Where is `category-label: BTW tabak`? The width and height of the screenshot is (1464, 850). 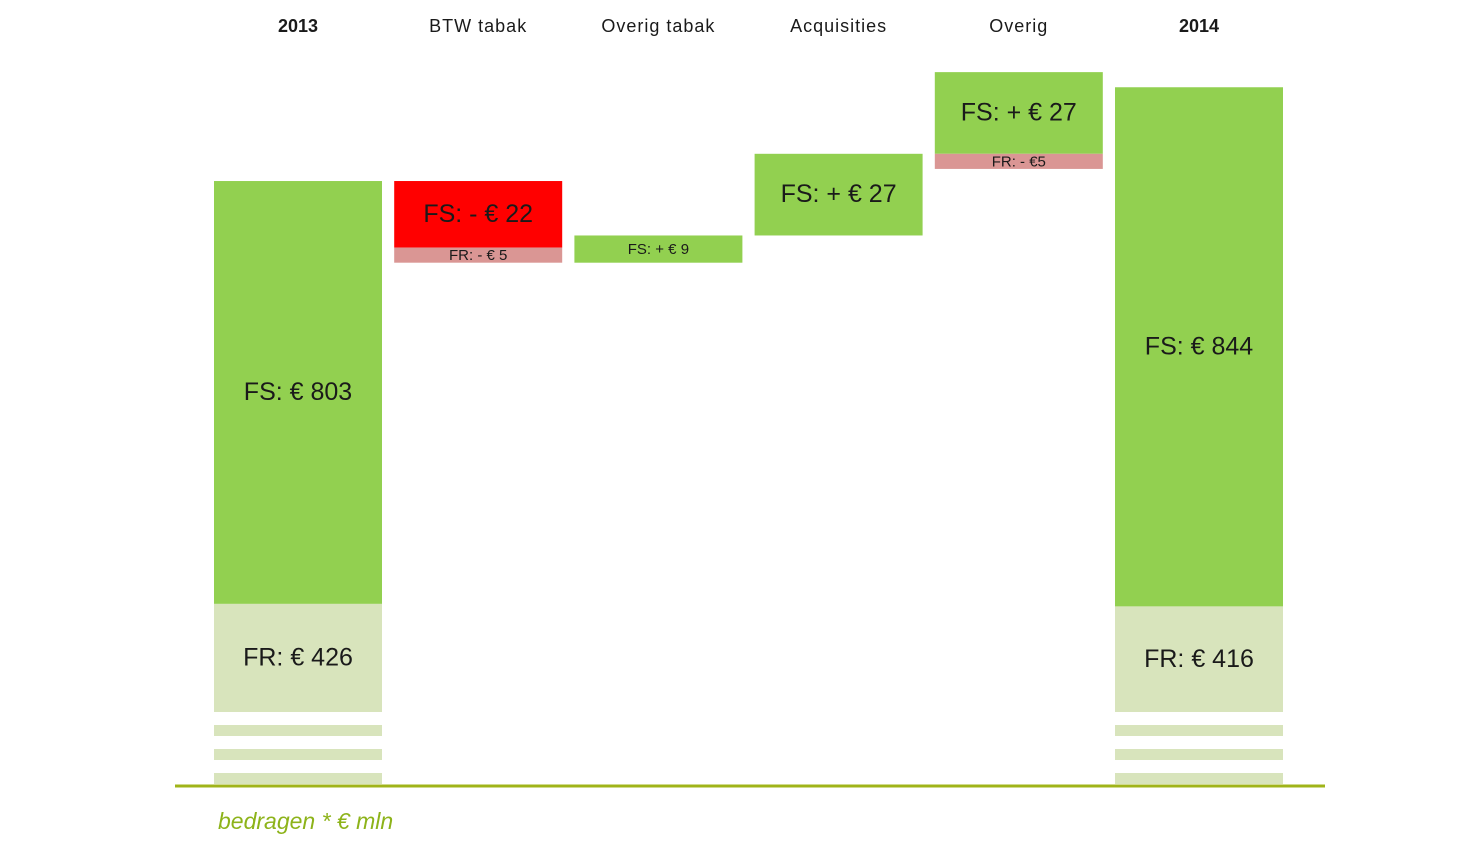 category-label: BTW tabak is located at coordinates (478, 26).